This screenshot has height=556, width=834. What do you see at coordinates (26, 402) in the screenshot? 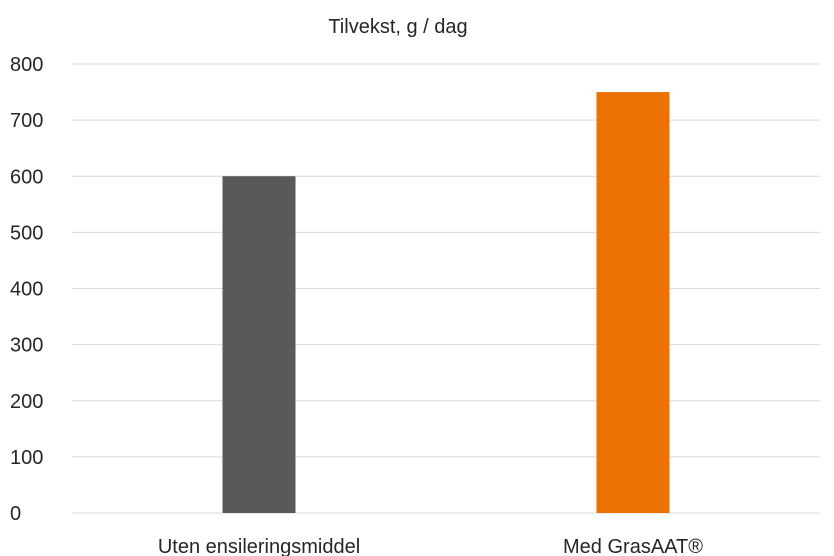
I see `y-tick-label: 200` at bounding box center [26, 402].